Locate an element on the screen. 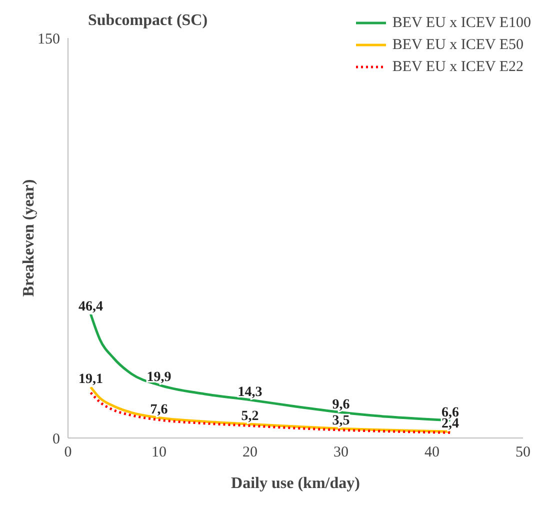  legend-label: BEV EU x ICEV E22 is located at coordinates (458, 67).